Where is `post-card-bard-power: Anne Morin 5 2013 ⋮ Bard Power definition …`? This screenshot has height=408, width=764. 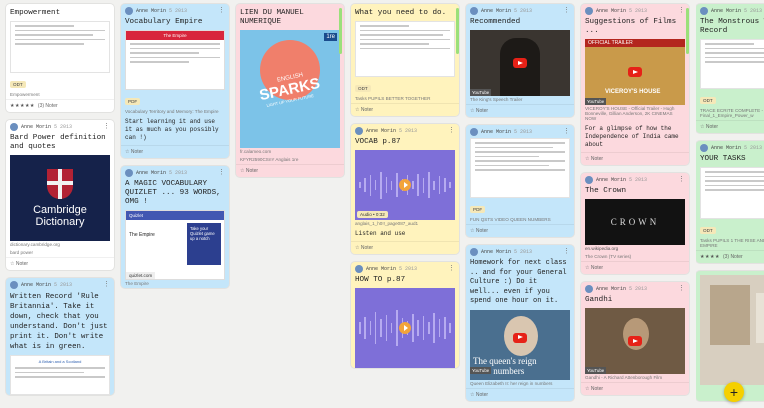
post-card-bard-power: Anne Morin 5 2013 ⋮ Bard Power definition … is located at coordinates (60, 195).